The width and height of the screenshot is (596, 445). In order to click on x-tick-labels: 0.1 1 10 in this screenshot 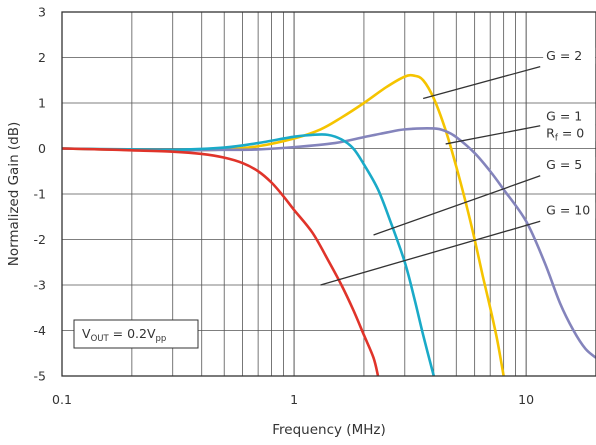, I will do `click(293, 399)`.